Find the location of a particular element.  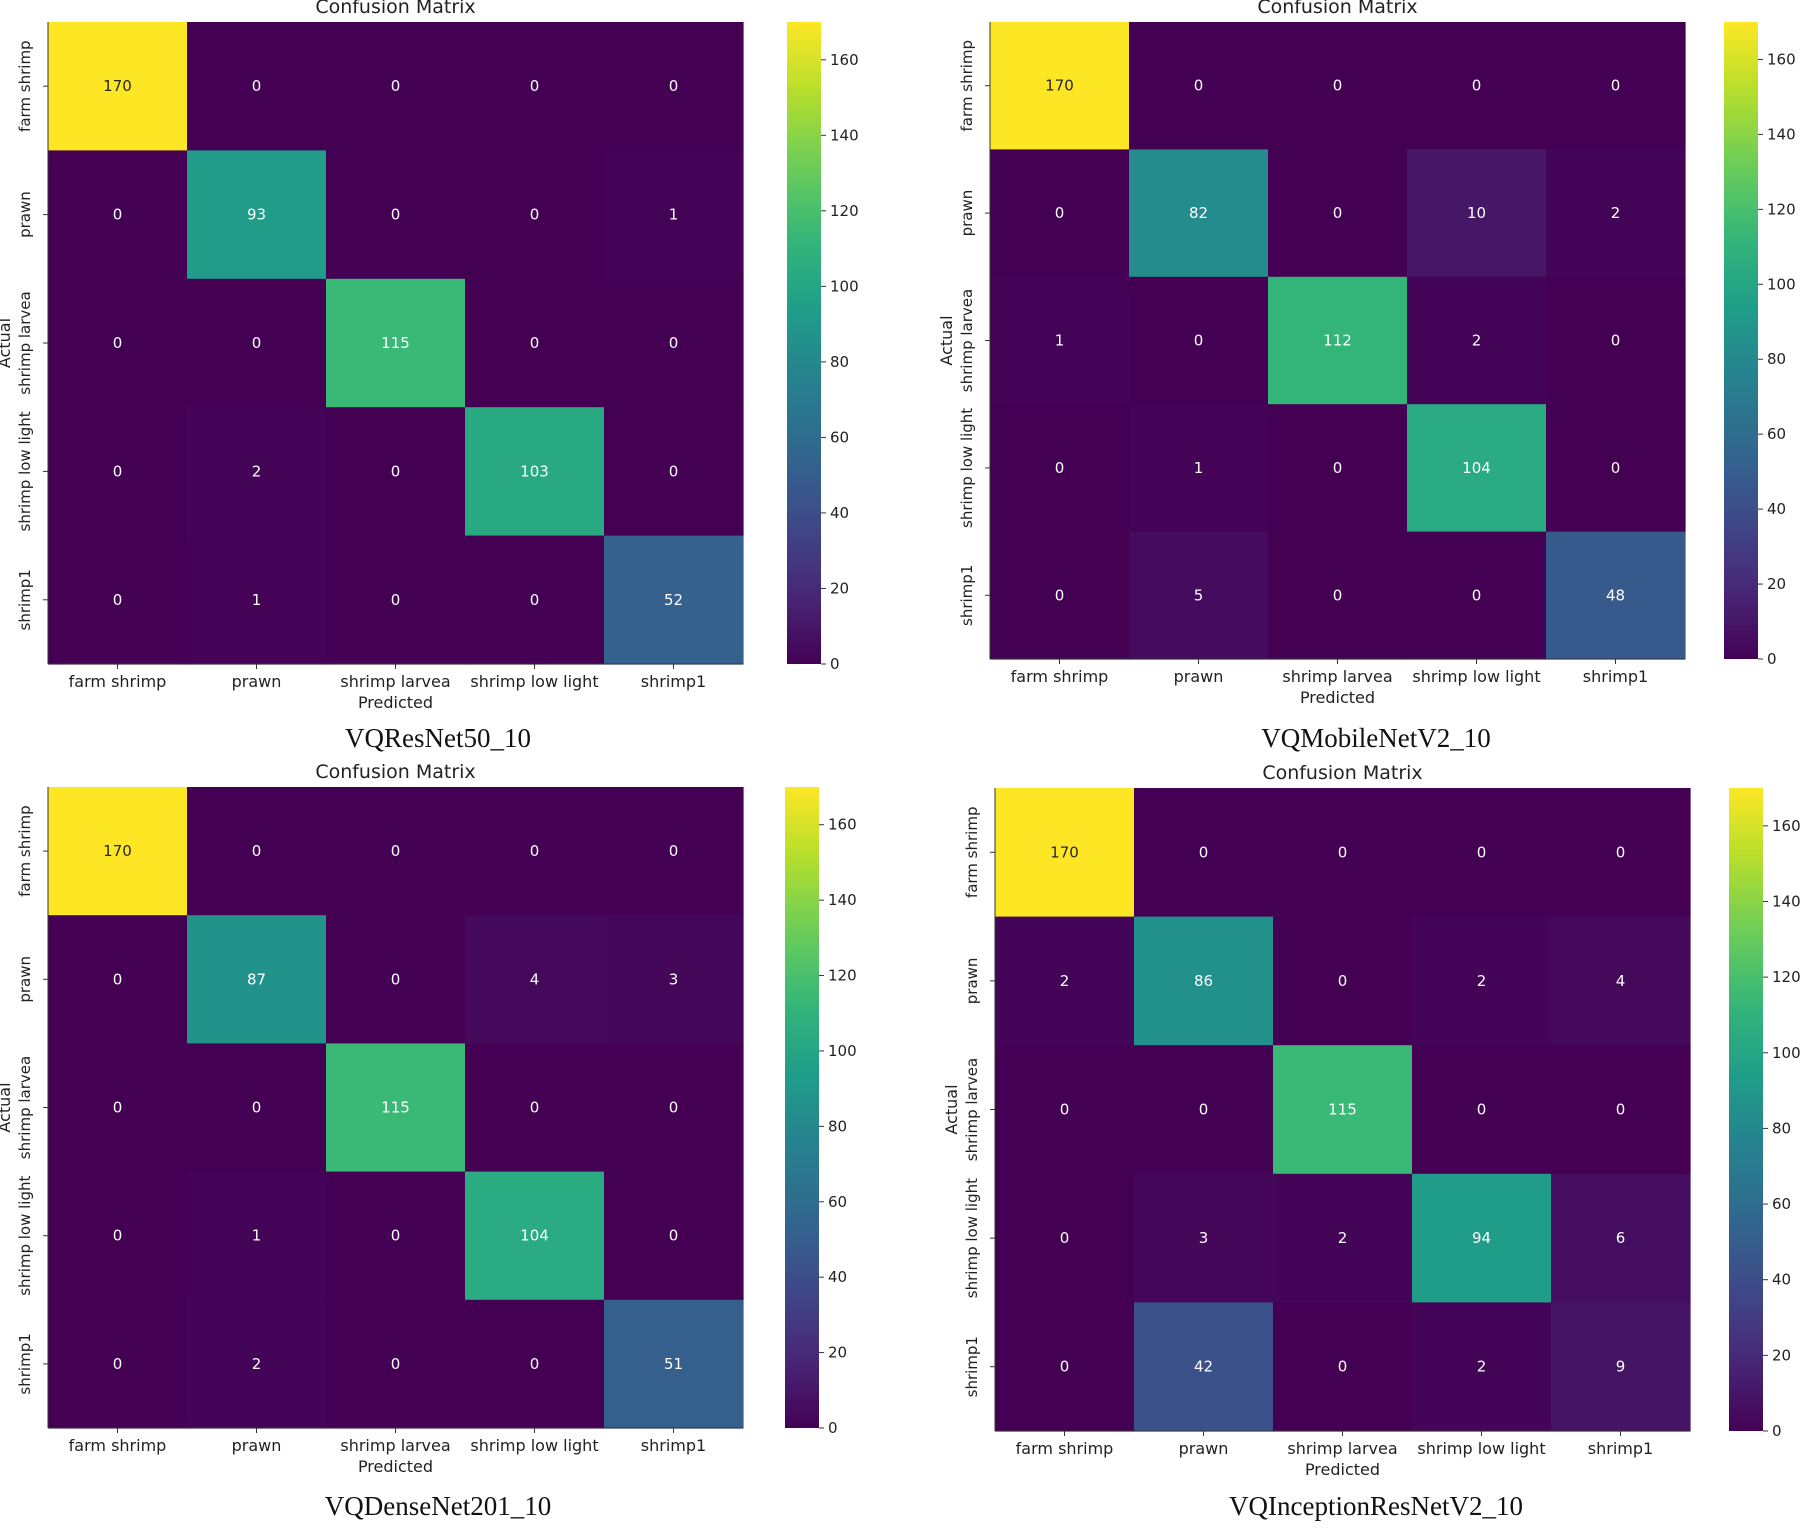

cell-value-label: 6 is located at coordinates (1621, 1238).